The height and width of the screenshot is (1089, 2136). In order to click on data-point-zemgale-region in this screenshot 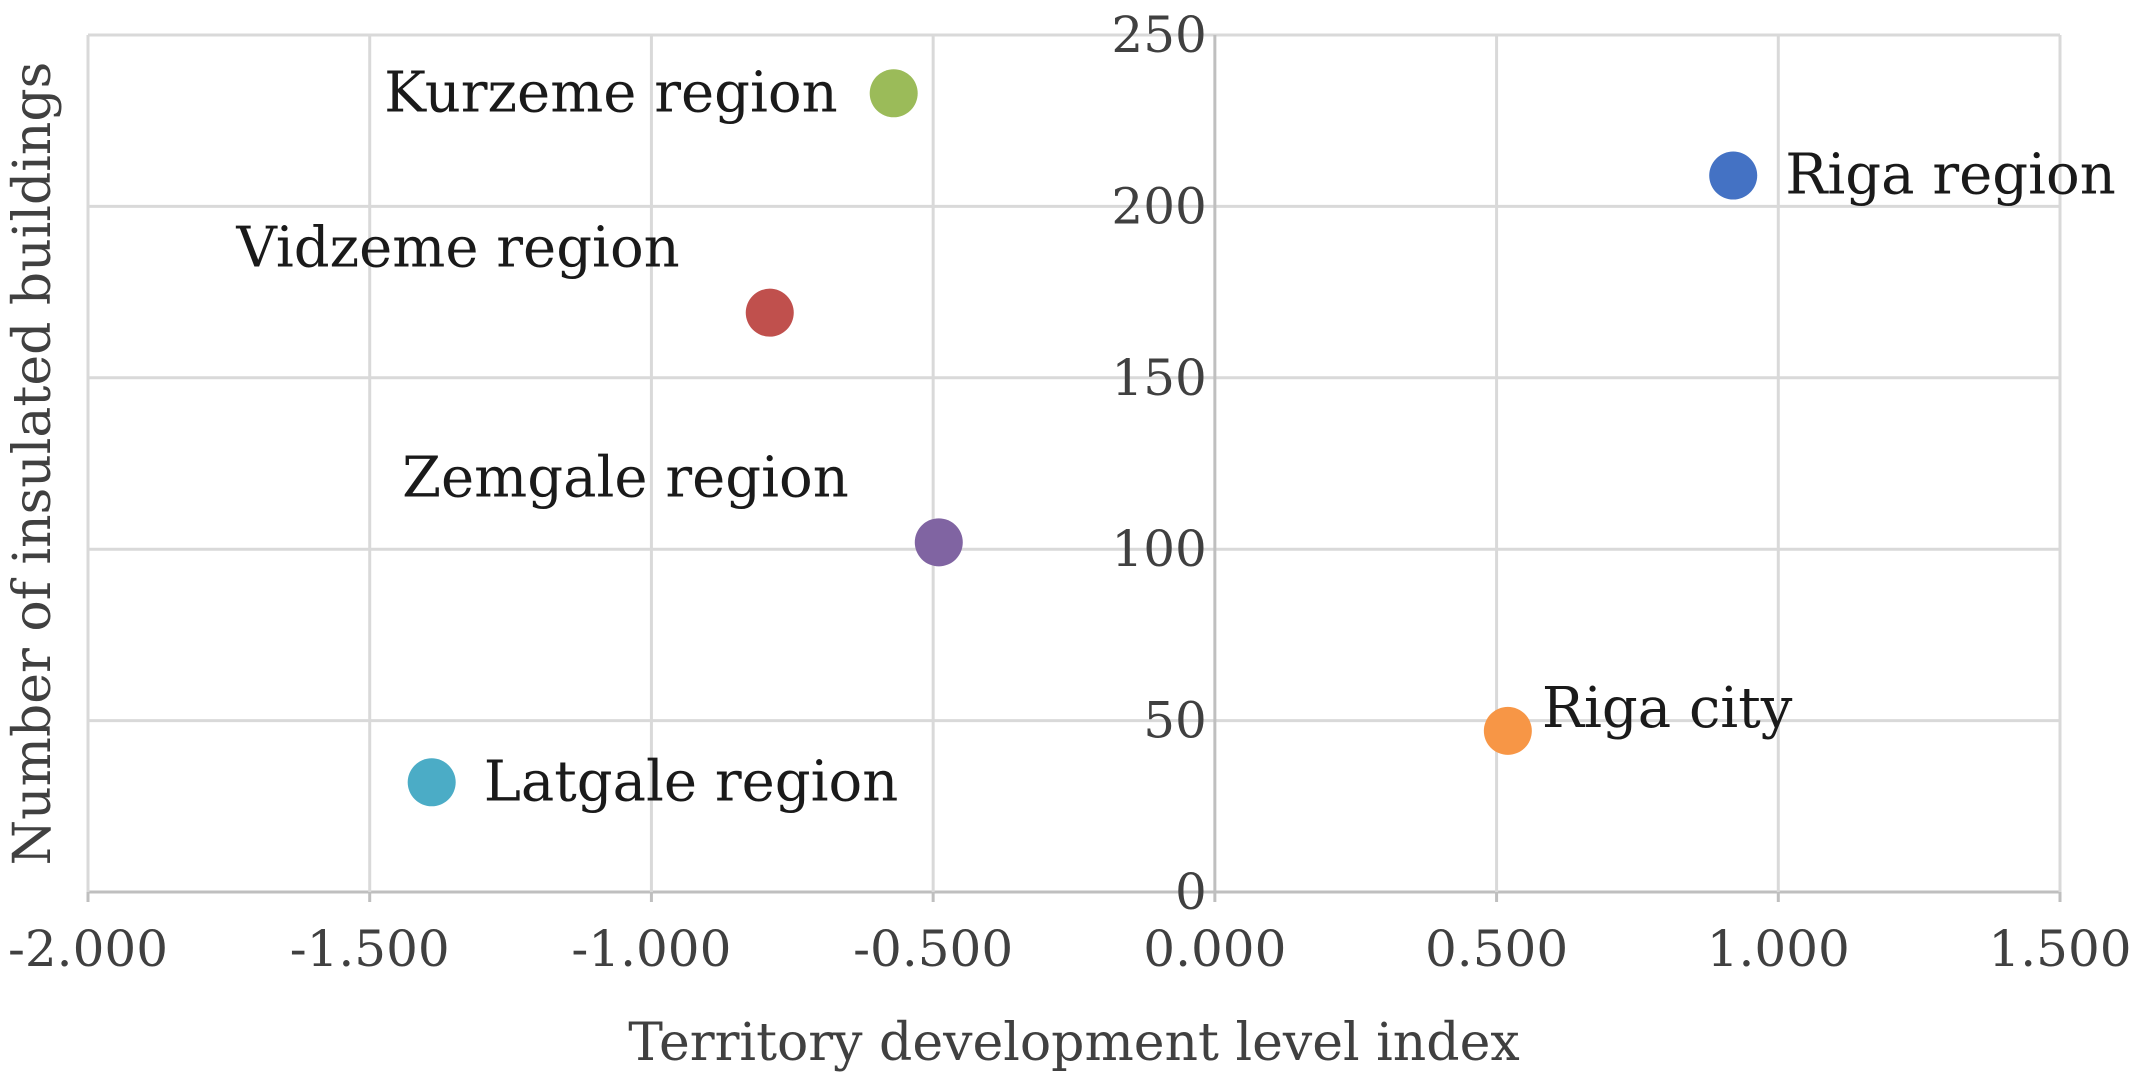, I will do `click(938, 542)`.